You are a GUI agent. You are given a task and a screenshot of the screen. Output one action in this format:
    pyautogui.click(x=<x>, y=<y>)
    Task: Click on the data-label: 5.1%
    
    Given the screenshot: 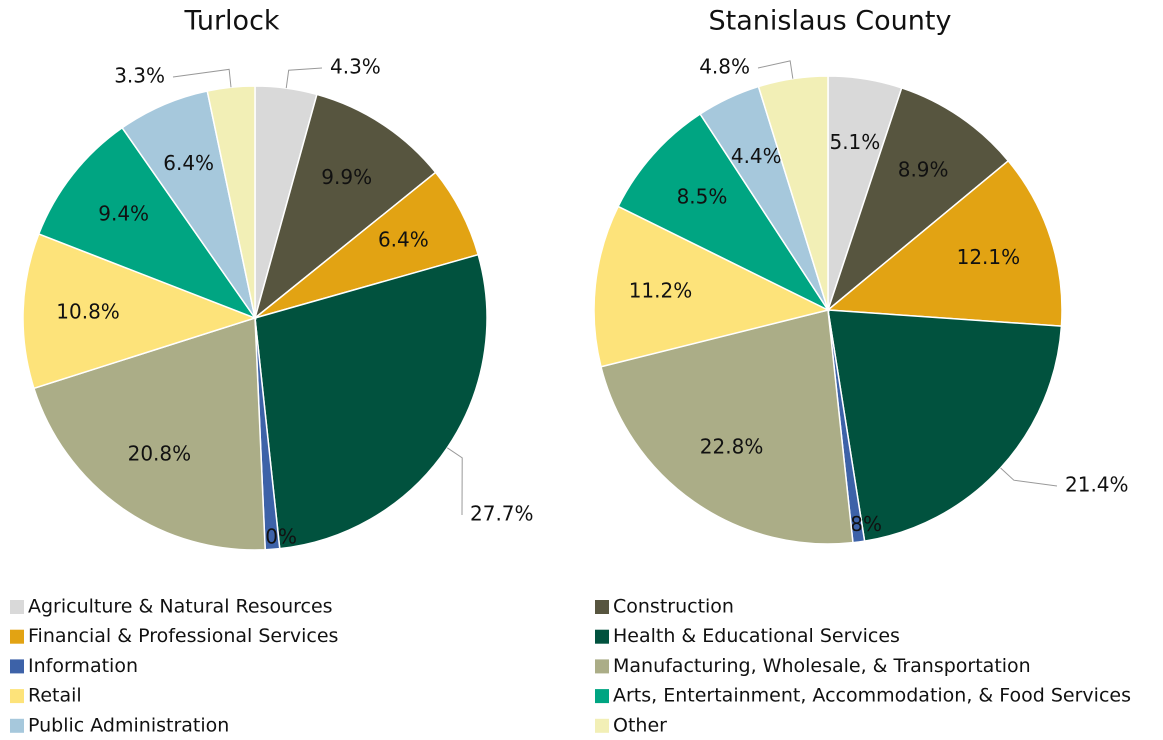 What is the action you would take?
    pyautogui.click(x=854, y=142)
    